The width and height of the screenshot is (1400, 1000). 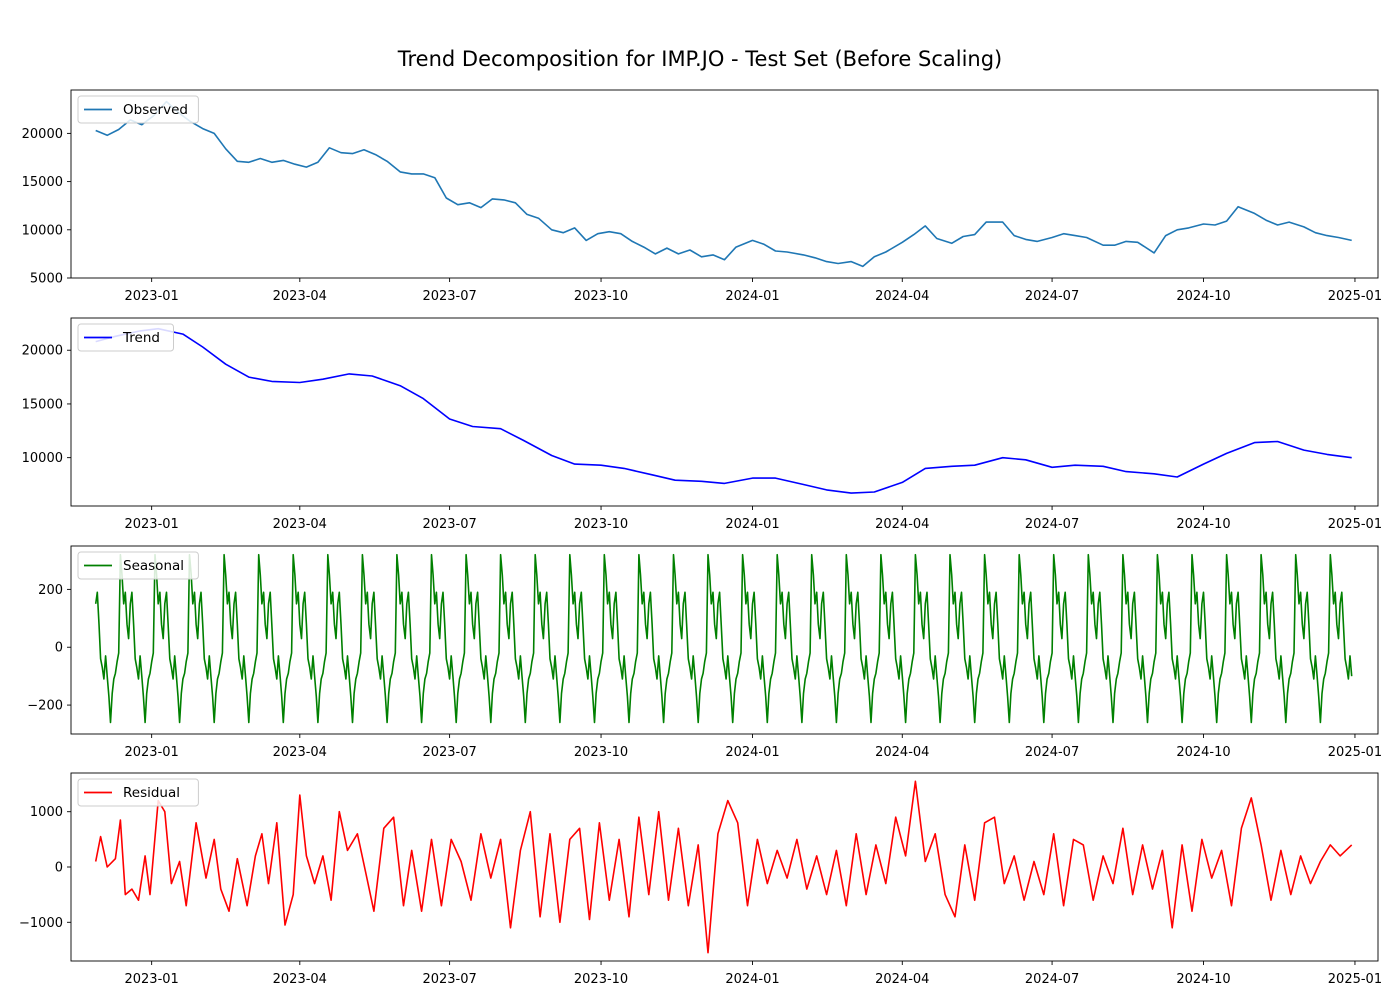 I want to click on residual-legend-box, so click(x=138, y=792).